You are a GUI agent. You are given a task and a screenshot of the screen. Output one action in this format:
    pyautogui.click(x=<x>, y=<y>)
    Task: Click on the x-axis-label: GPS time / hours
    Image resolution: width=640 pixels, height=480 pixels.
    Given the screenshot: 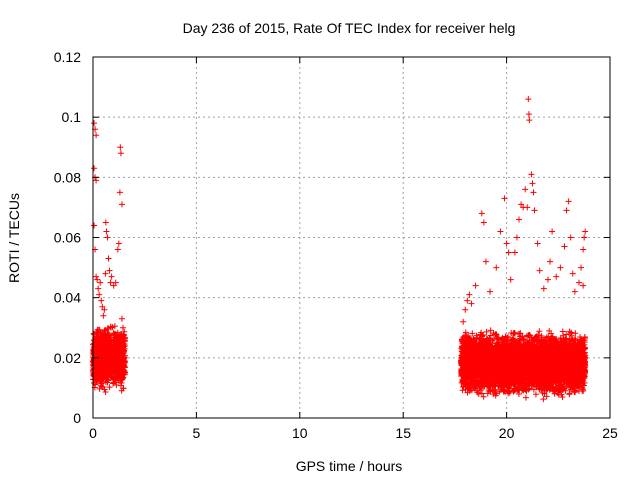 What is the action you would take?
    pyautogui.click(x=349, y=466)
    